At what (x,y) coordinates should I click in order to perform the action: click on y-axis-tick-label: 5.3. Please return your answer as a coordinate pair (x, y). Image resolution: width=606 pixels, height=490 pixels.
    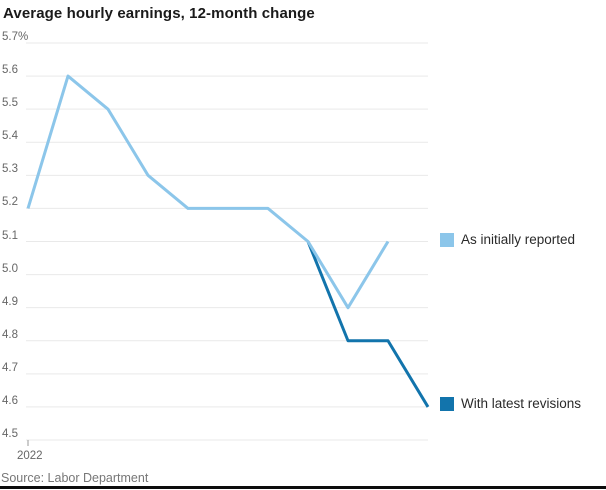
    Looking at the image, I should click on (10, 169).